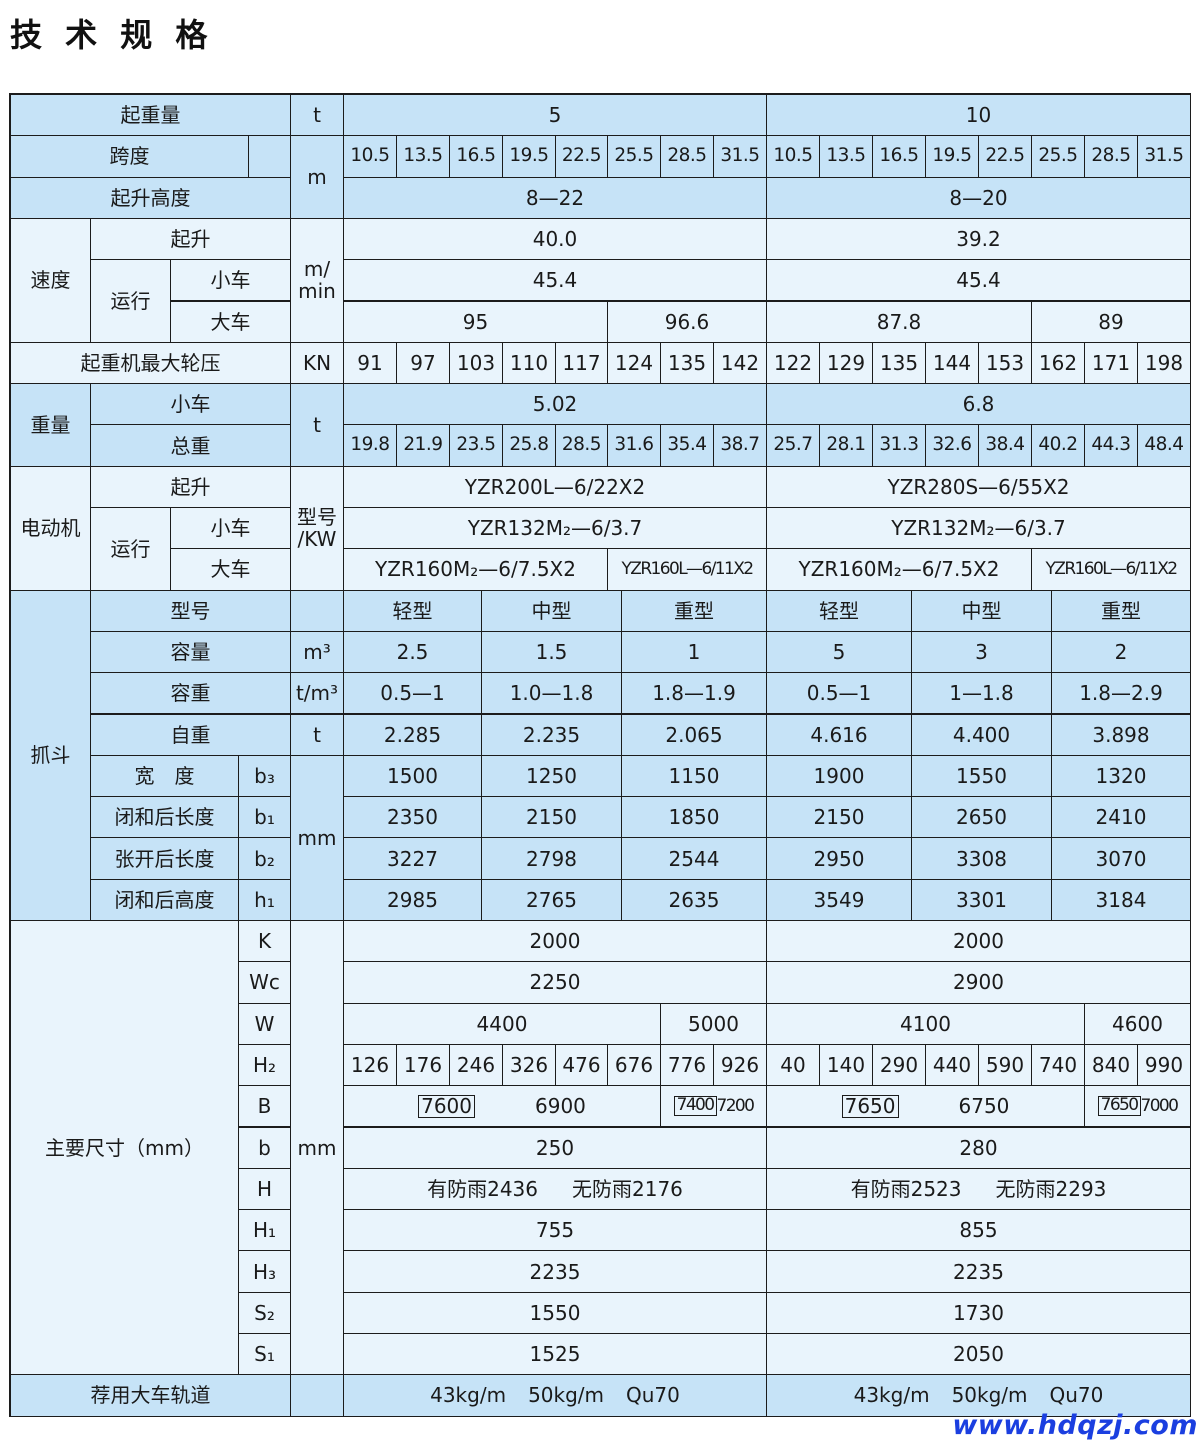 Image resolution: width=1200 pixels, height=1441 pixels. I want to click on grab-capacity-value: 2, so click(1121, 652).